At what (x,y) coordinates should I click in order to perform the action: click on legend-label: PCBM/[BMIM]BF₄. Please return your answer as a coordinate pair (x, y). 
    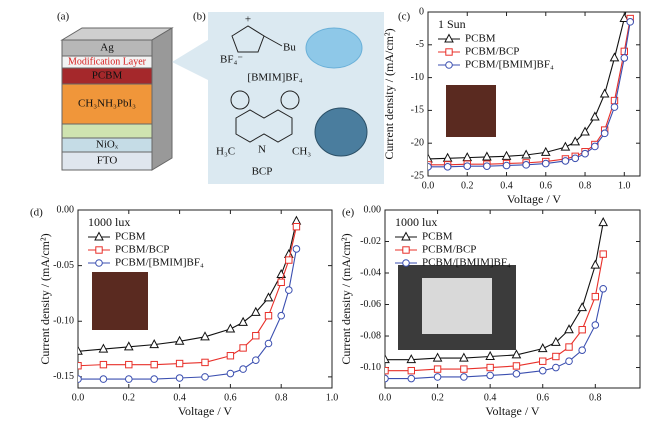
    Looking at the image, I should click on (466, 263).